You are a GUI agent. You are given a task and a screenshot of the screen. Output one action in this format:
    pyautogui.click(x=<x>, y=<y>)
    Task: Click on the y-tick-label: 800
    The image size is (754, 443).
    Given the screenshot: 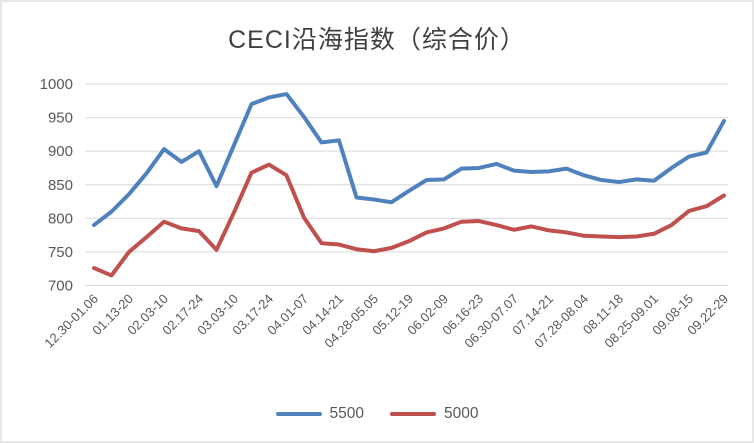 What is the action you would take?
    pyautogui.click(x=60, y=218)
    